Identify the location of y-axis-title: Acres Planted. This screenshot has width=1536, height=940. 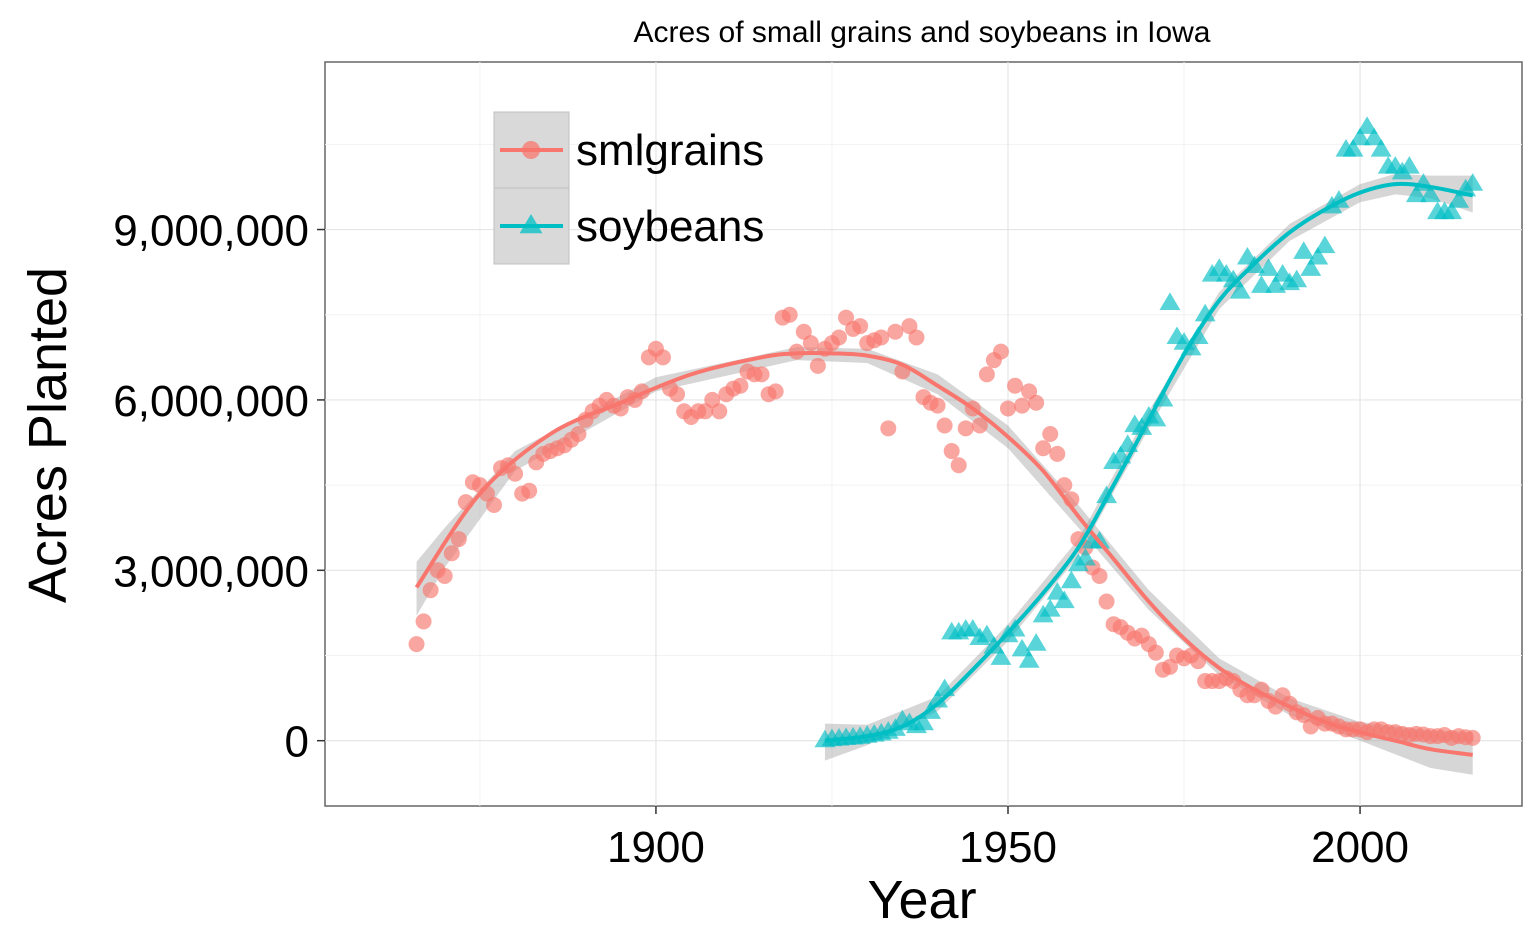
(48, 435).